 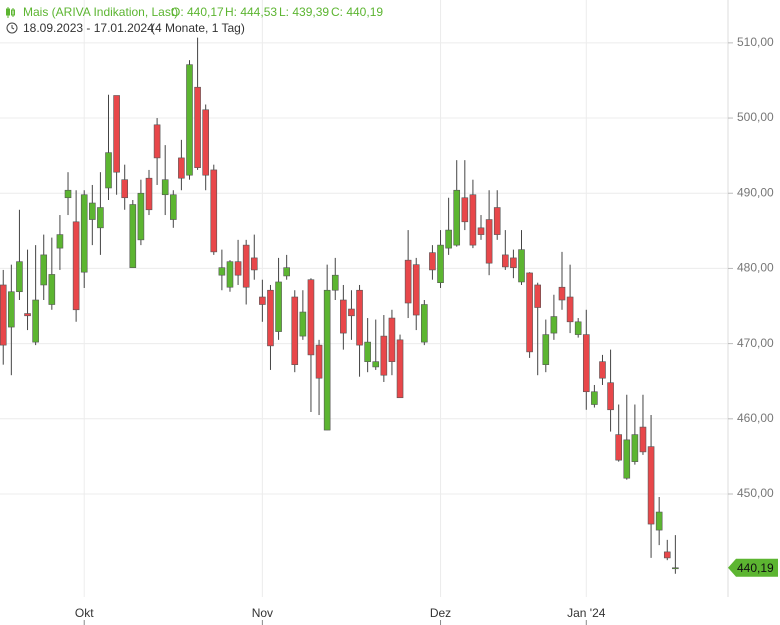 I want to click on y-tick-label: 510,00, so click(x=755, y=42).